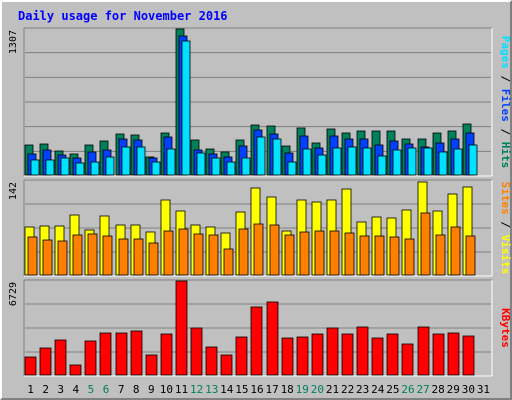 Image resolution: width=512 pixels, height=400 pixels. Describe the element at coordinates (121, 354) in the screenshot. I see `kbytes-bar-kbytes-day7` at that location.